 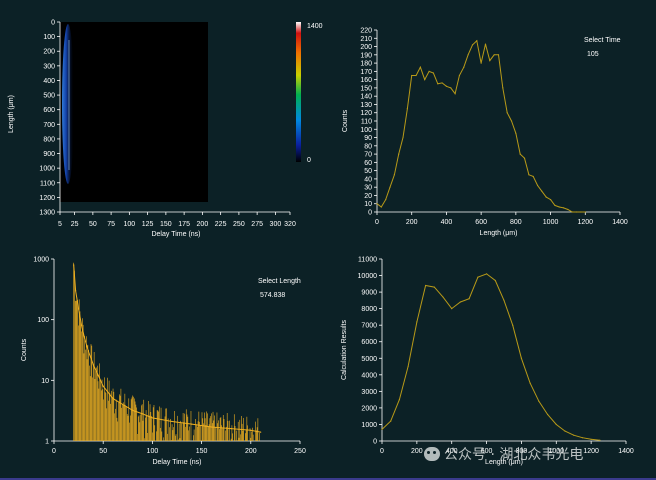 What do you see at coordinates (41, 260) in the screenshot?
I see `y-tick-label: 1000` at bounding box center [41, 260].